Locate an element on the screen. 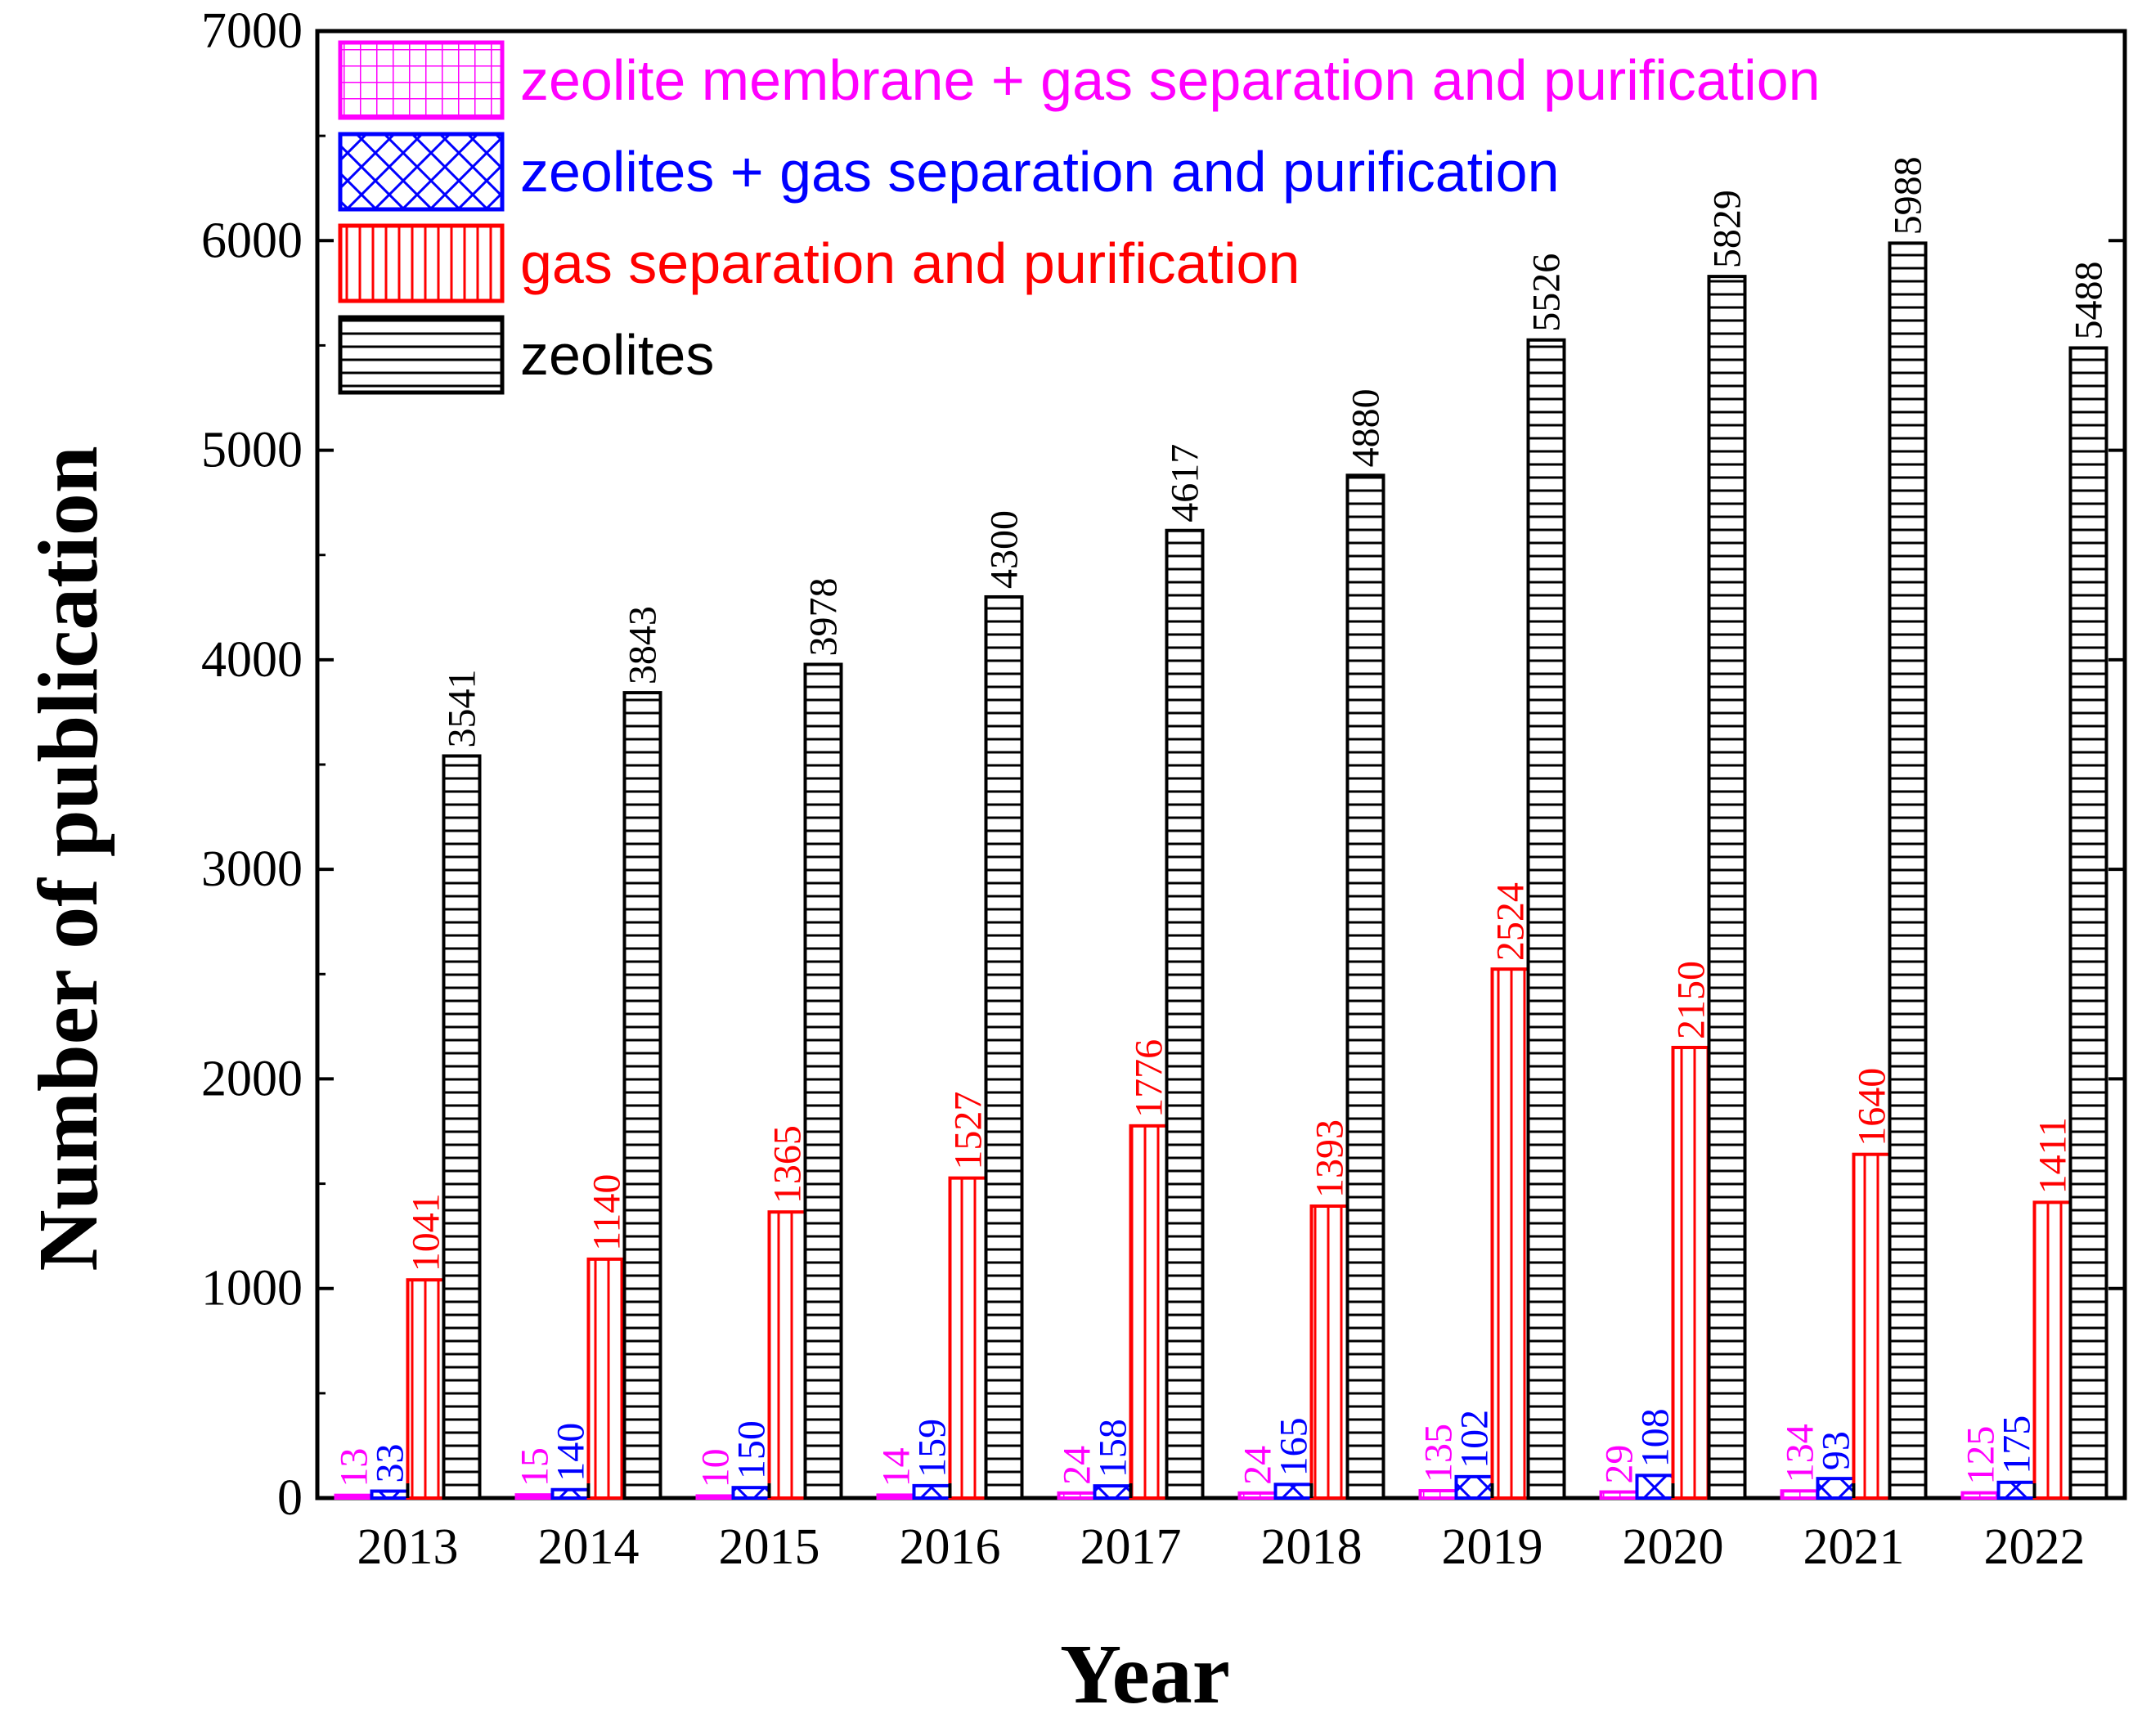  x-tick-label: 2018 is located at coordinates (1312, 1547).